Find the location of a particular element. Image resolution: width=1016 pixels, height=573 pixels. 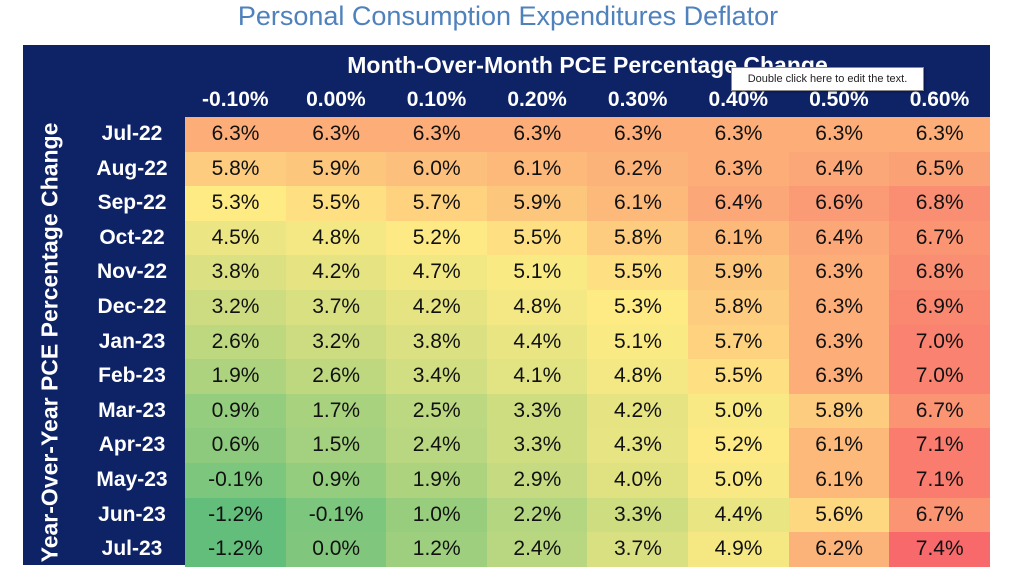

row-label: Sep-22 is located at coordinates (132, 203).